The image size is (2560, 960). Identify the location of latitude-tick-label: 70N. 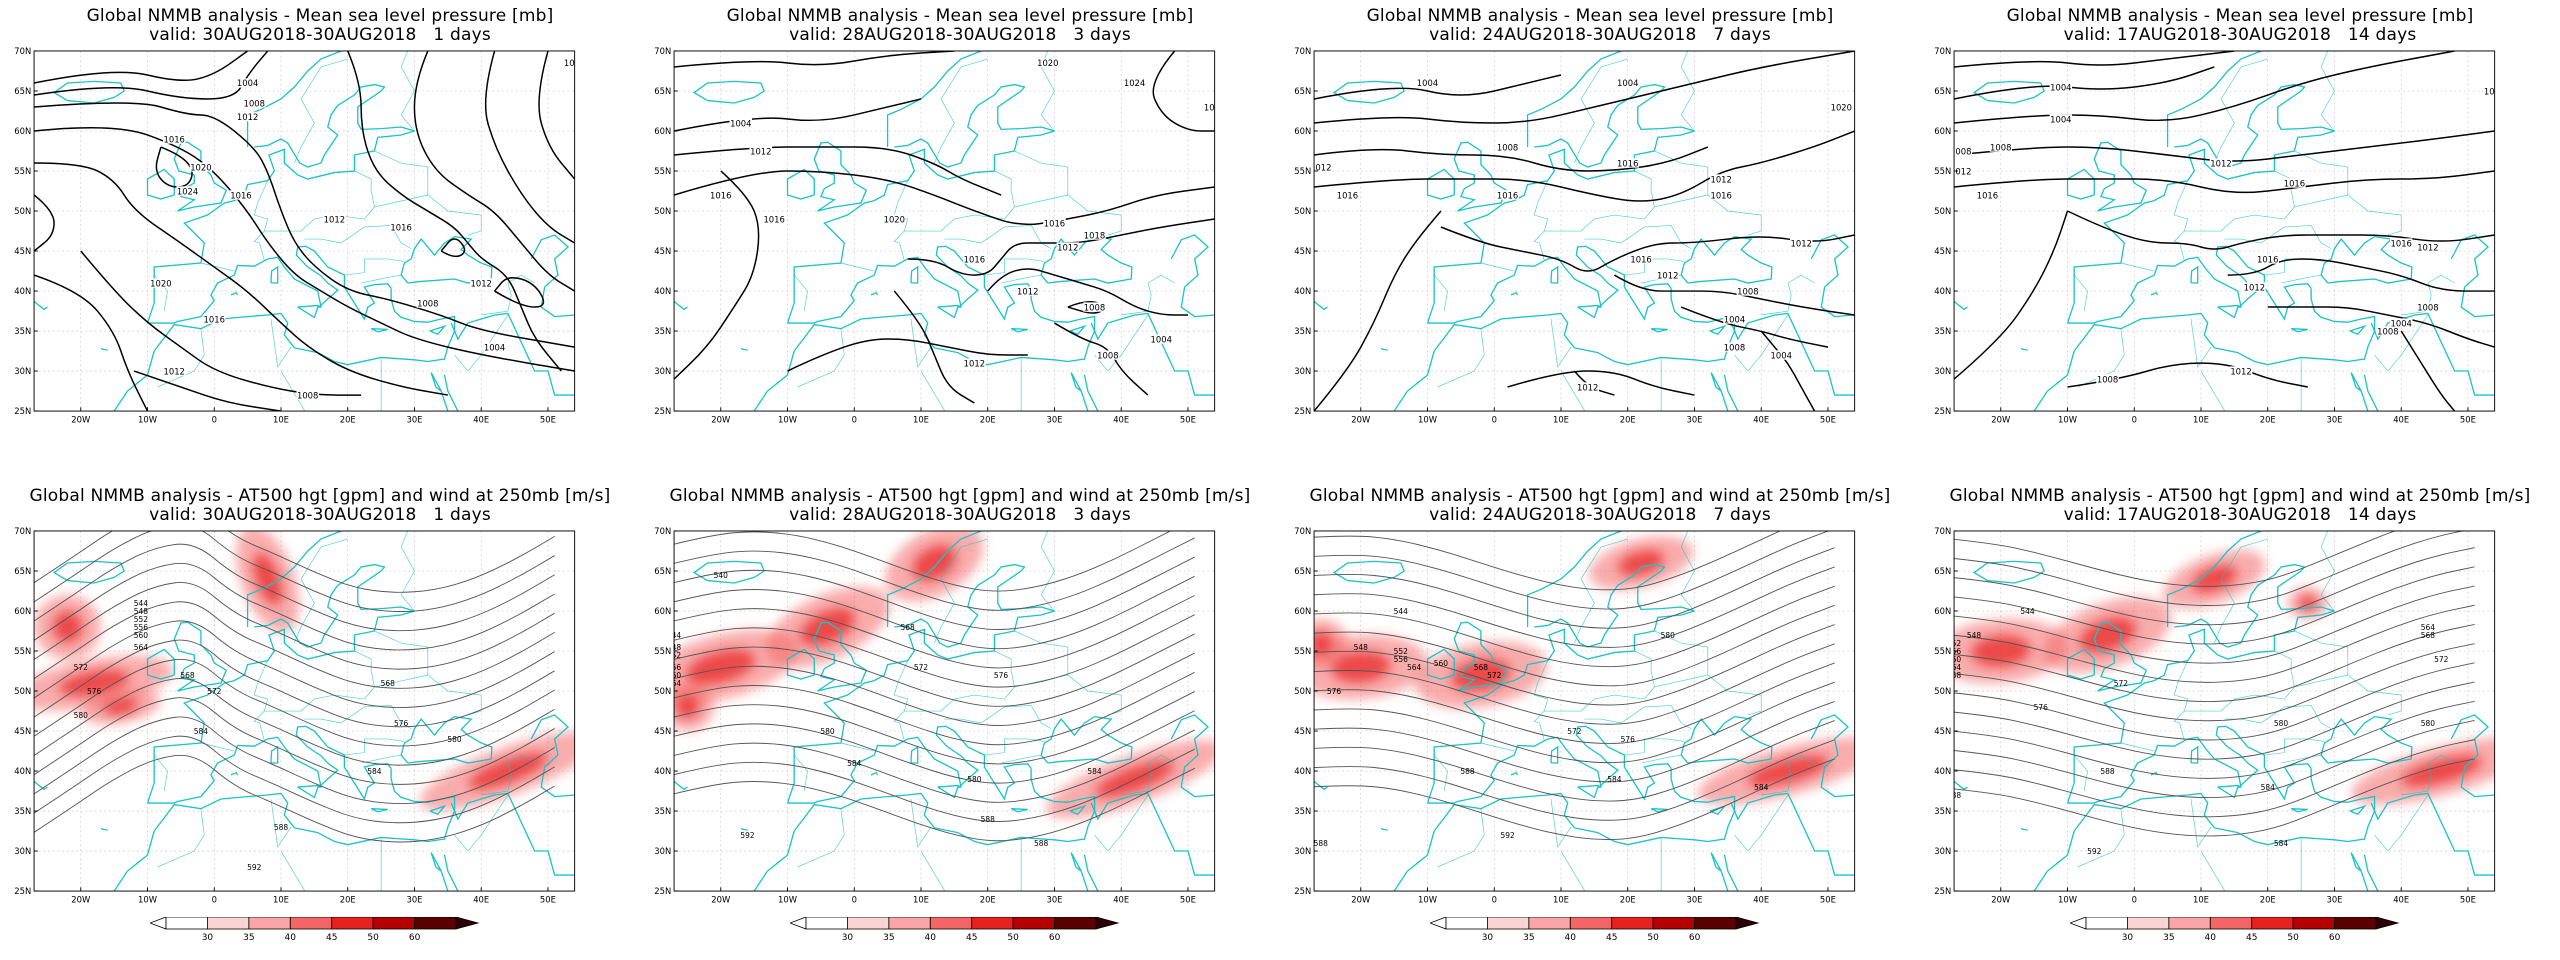
(1942, 531).